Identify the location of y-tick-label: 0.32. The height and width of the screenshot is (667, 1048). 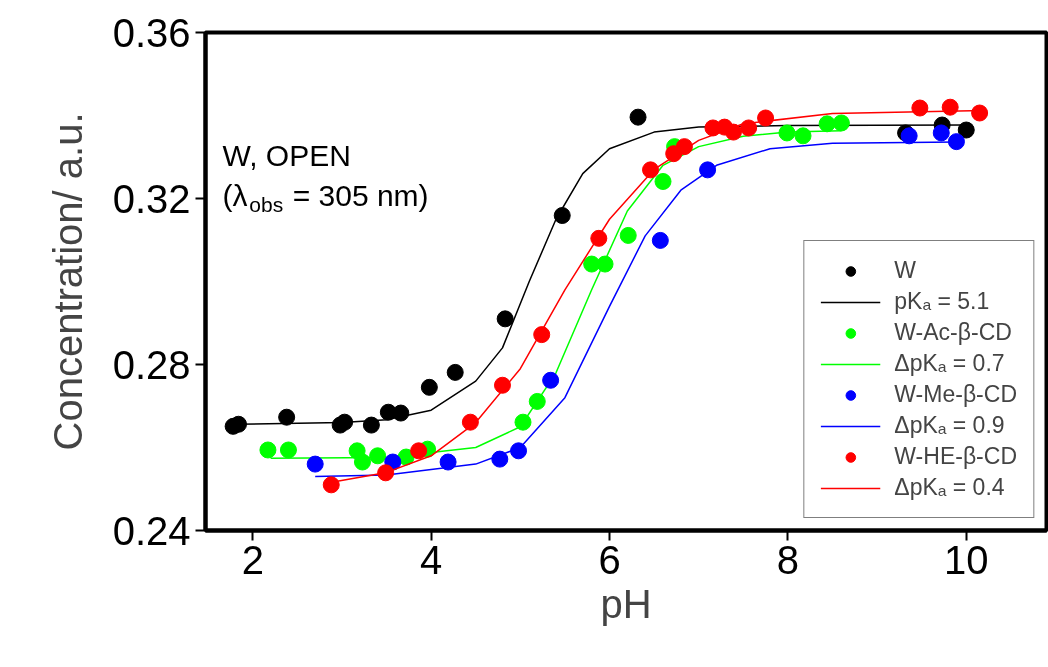
(151, 198).